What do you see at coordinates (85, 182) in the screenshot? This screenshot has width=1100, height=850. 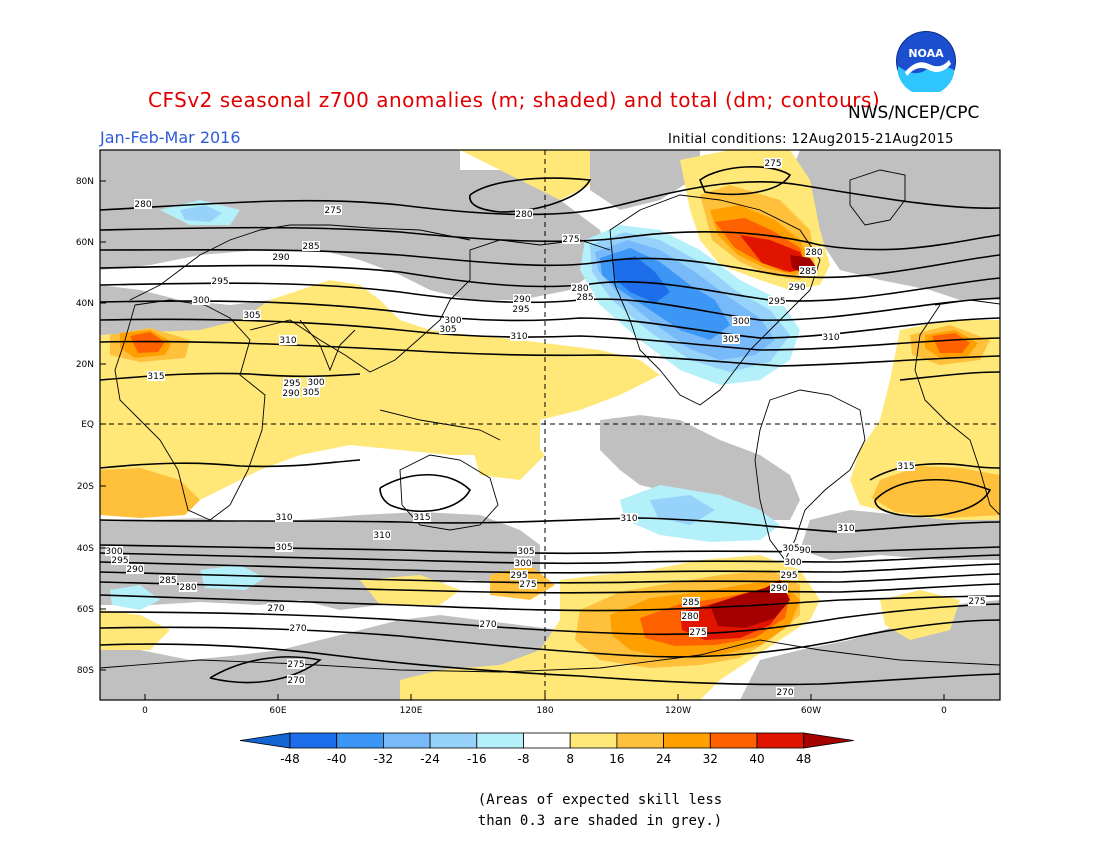 I see `latitude-label: 80N` at bounding box center [85, 182].